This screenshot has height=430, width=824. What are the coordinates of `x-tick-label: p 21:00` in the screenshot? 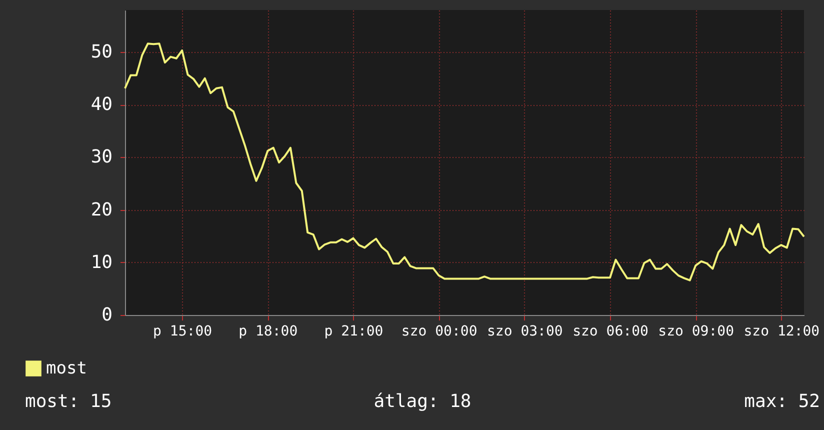 It's located at (354, 332).